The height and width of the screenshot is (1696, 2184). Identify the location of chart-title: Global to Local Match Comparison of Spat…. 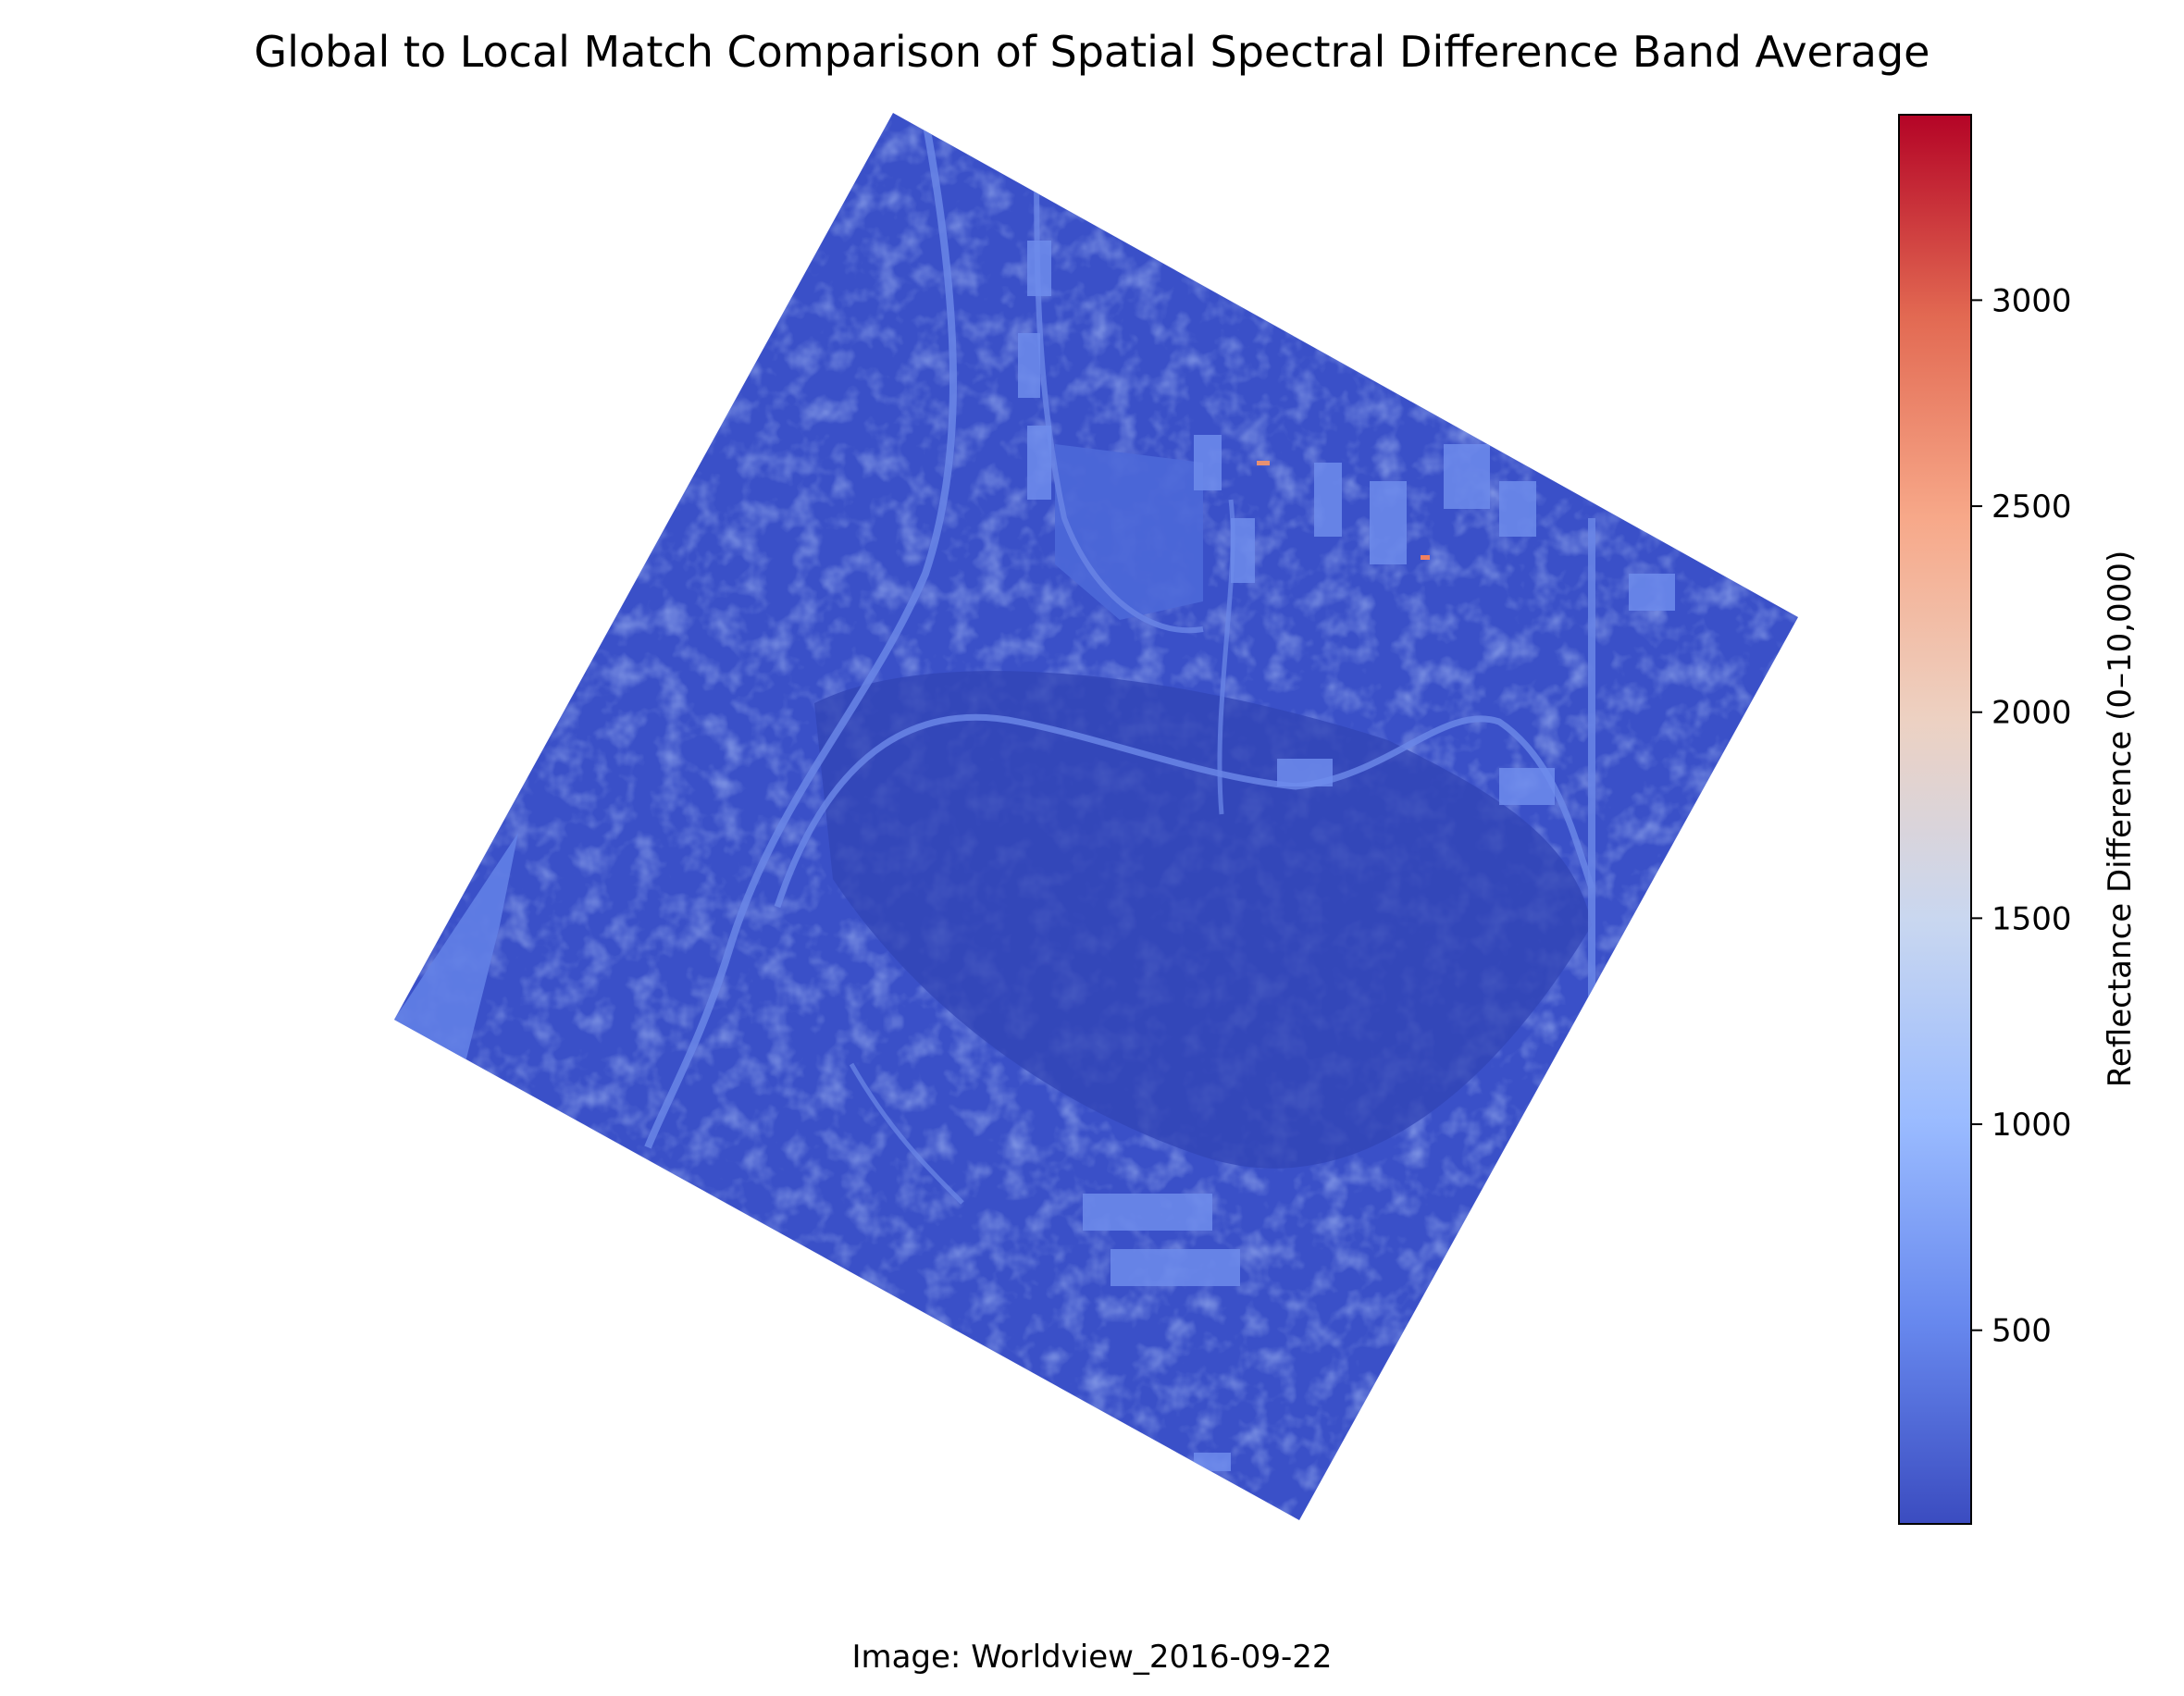
(1092, 52).